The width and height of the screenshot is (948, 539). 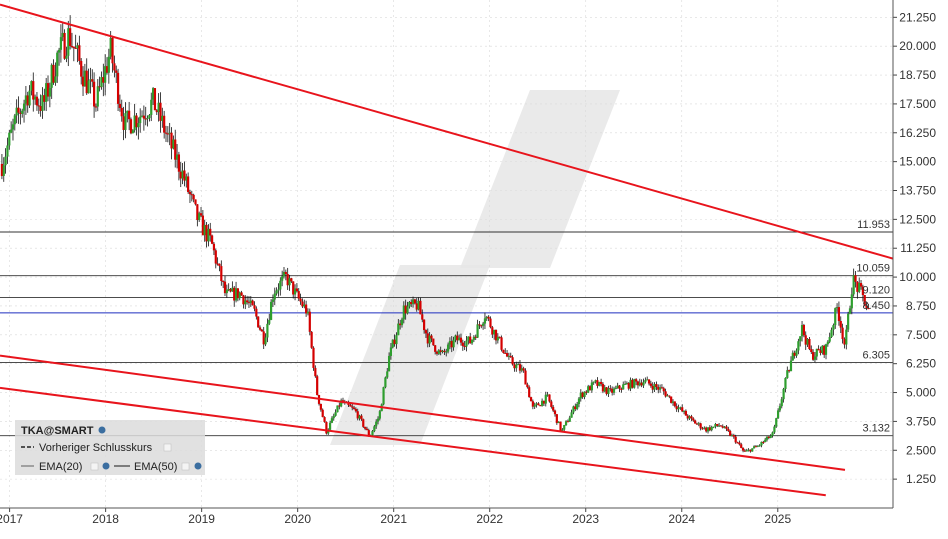 I want to click on legend-title-settings-icon, so click(x=102, y=430).